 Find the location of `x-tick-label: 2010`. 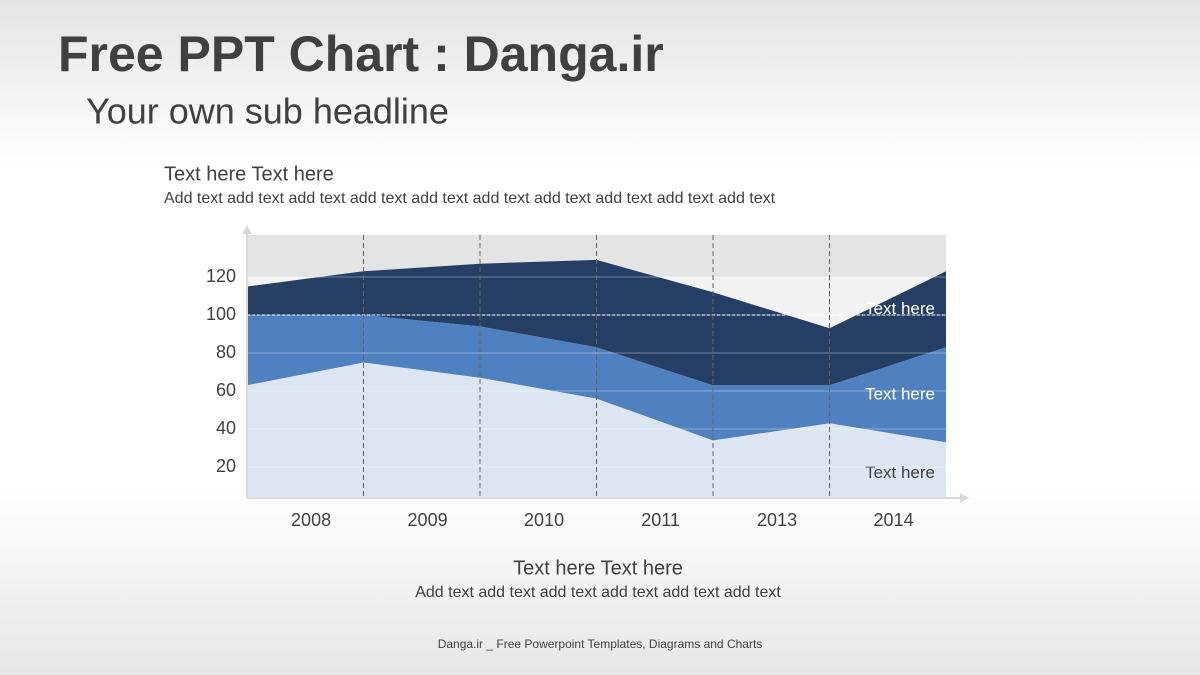

x-tick-label: 2010 is located at coordinates (544, 520).